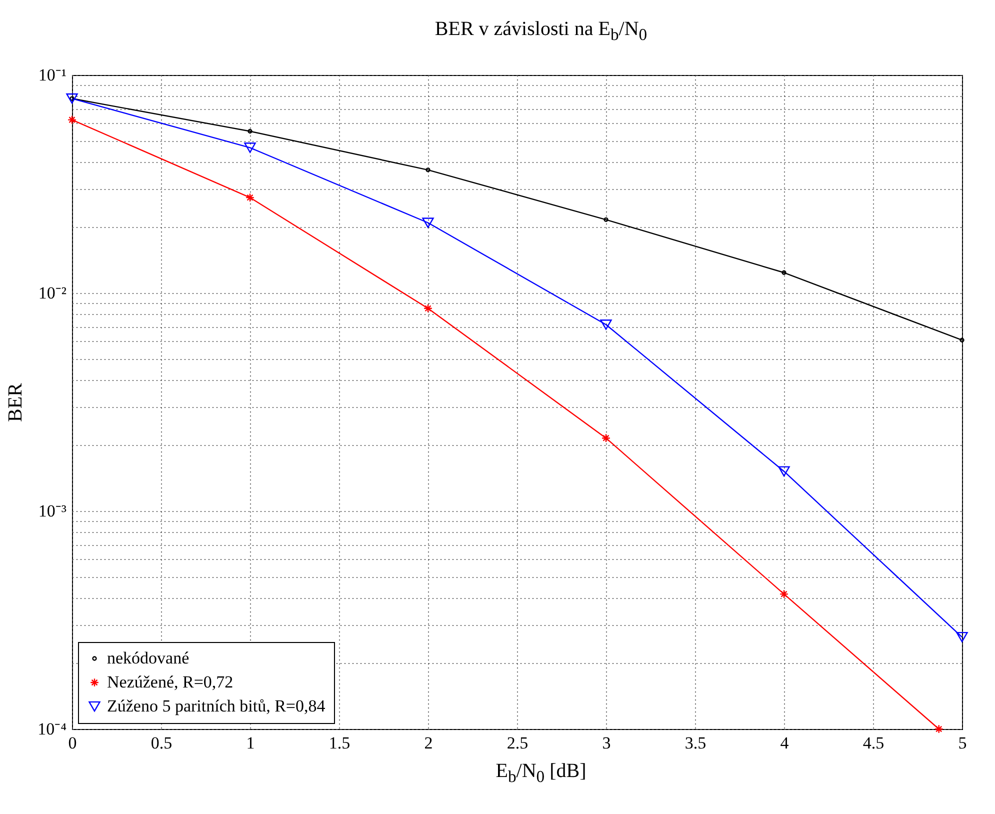 Image resolution: width=995 pixels, height=814 pixels. I want to click on y-tick-label: 10⁻³, so click(52, 511).